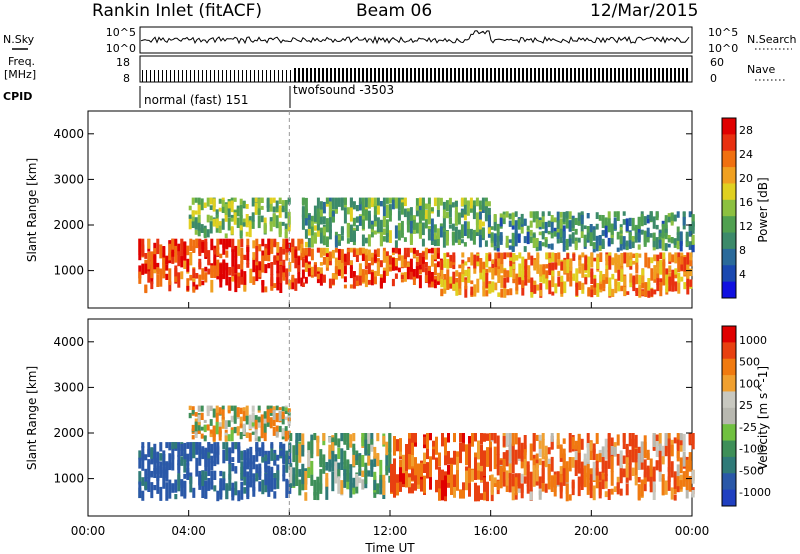 Image resolution: width=800 pixels, height=554 pixels. I want to click on colorbar-swatch, so click(729, 175).